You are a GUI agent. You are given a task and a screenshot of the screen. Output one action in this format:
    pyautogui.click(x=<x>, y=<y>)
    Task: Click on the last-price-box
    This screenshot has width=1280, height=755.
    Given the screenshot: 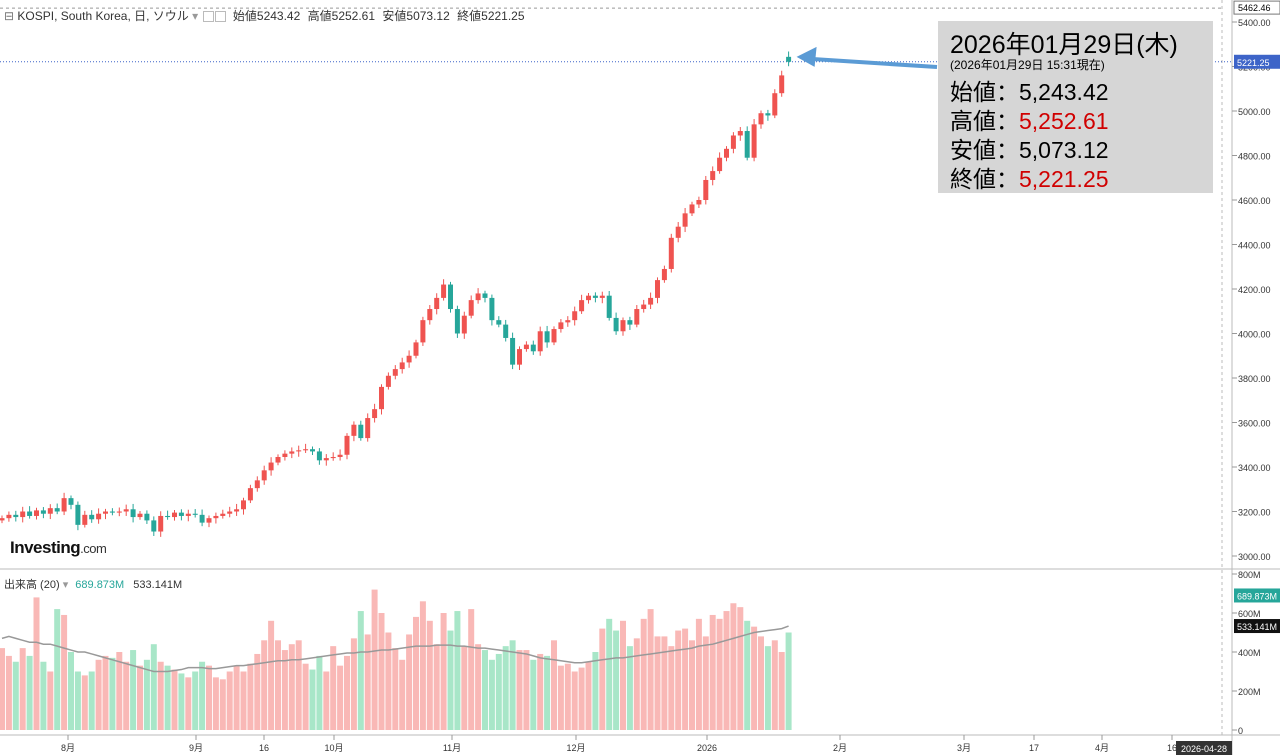 What is the action you would take?
    pyautogui.click(x=1257, y=61)
    